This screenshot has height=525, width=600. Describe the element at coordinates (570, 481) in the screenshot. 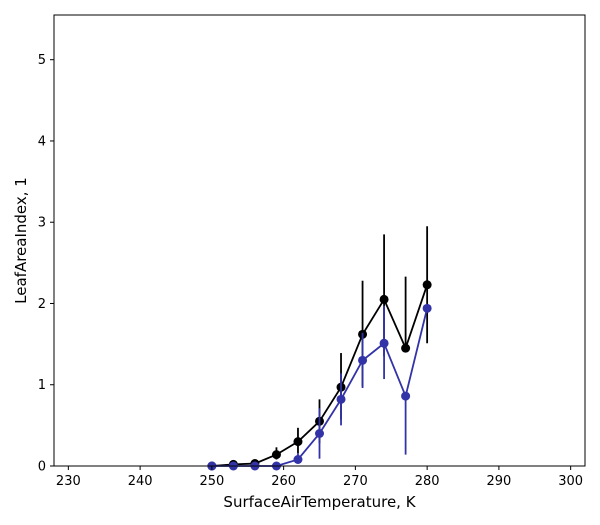

I see `x-tick-label: 300` at that location.